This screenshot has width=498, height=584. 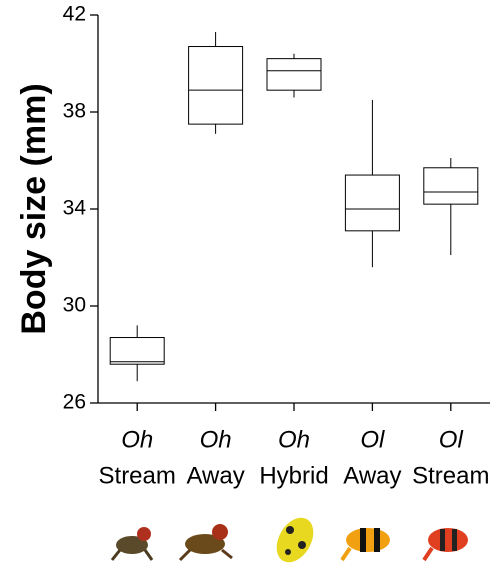 What do you see at coordinates (445, 545) in the screenshot?
I see `frog-ol-stream` at bounding box center [445, 545].